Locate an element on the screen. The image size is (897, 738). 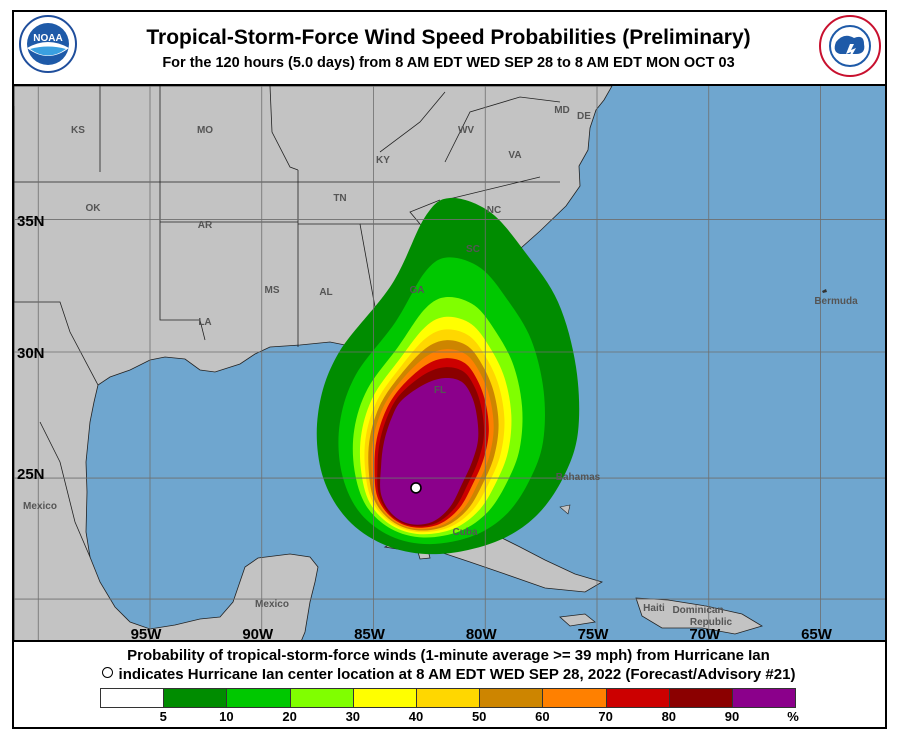
state-label-ky: KY is located at coordinates (383, 160).